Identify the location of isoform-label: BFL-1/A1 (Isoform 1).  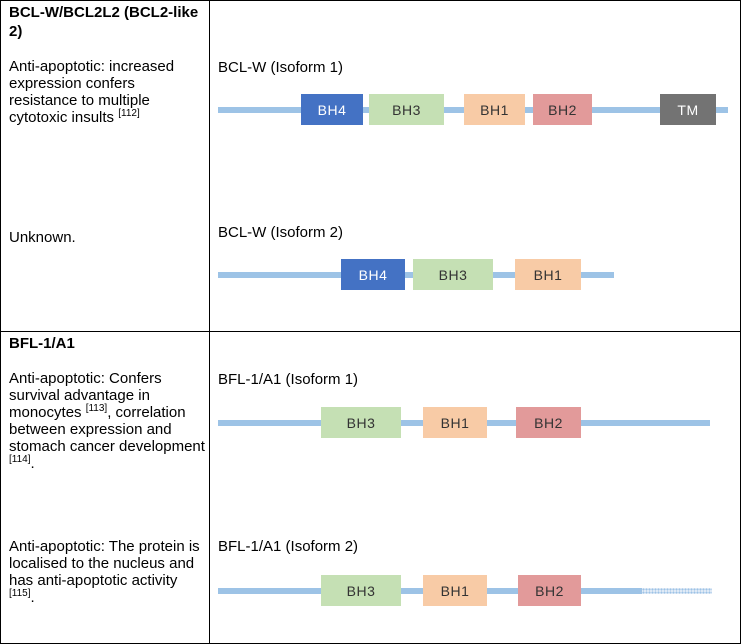
(288, 379).